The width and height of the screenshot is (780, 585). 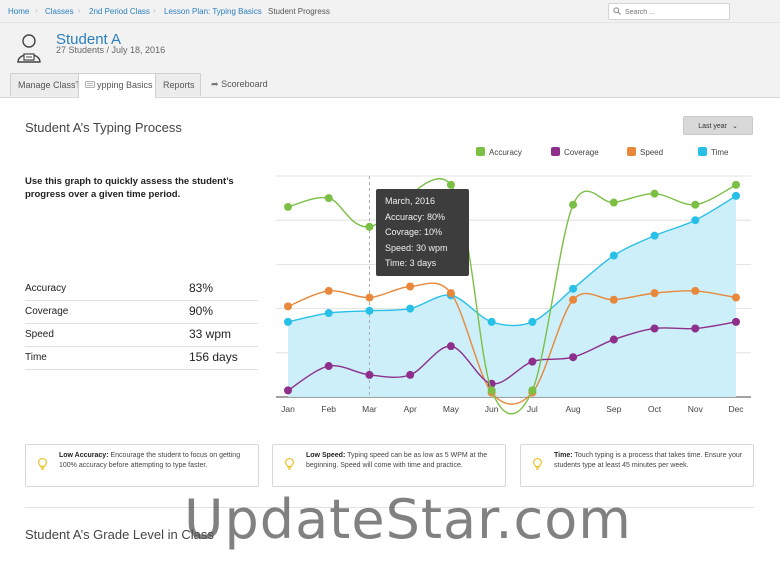 I want to click on stat-row-speed: Speed 33 wpm, so click(x=141, y=335).